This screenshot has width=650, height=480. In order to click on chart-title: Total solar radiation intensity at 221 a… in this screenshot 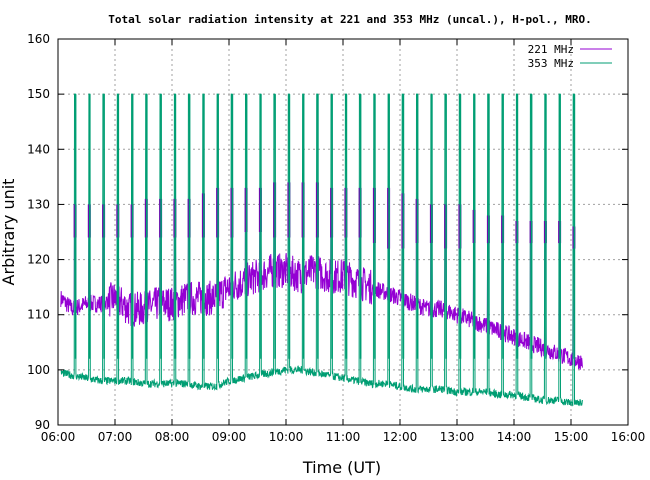, I will do `click(349, 19)`.